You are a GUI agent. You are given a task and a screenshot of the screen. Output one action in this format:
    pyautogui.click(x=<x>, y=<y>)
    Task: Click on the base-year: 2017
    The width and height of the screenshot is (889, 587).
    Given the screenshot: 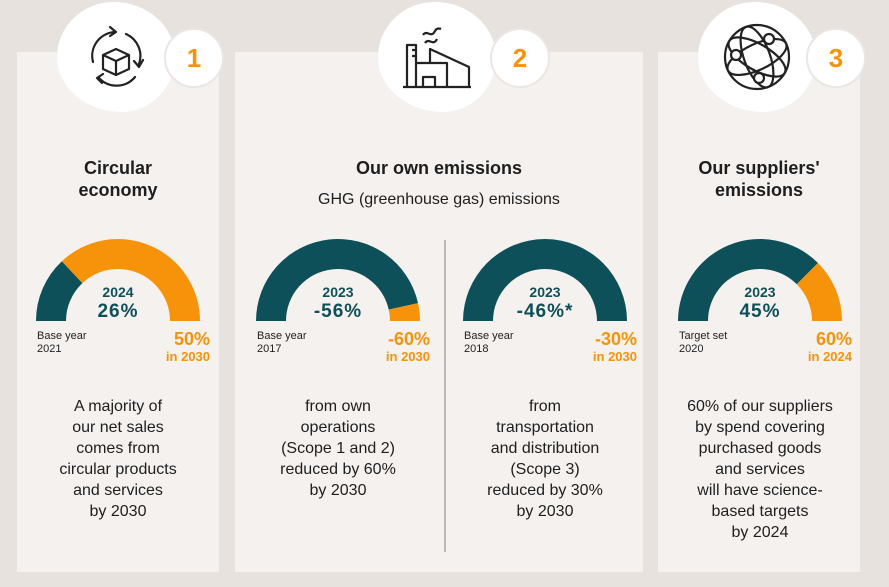 What is the action you would take?
    pyautogui.click(x=269, y=349)
    